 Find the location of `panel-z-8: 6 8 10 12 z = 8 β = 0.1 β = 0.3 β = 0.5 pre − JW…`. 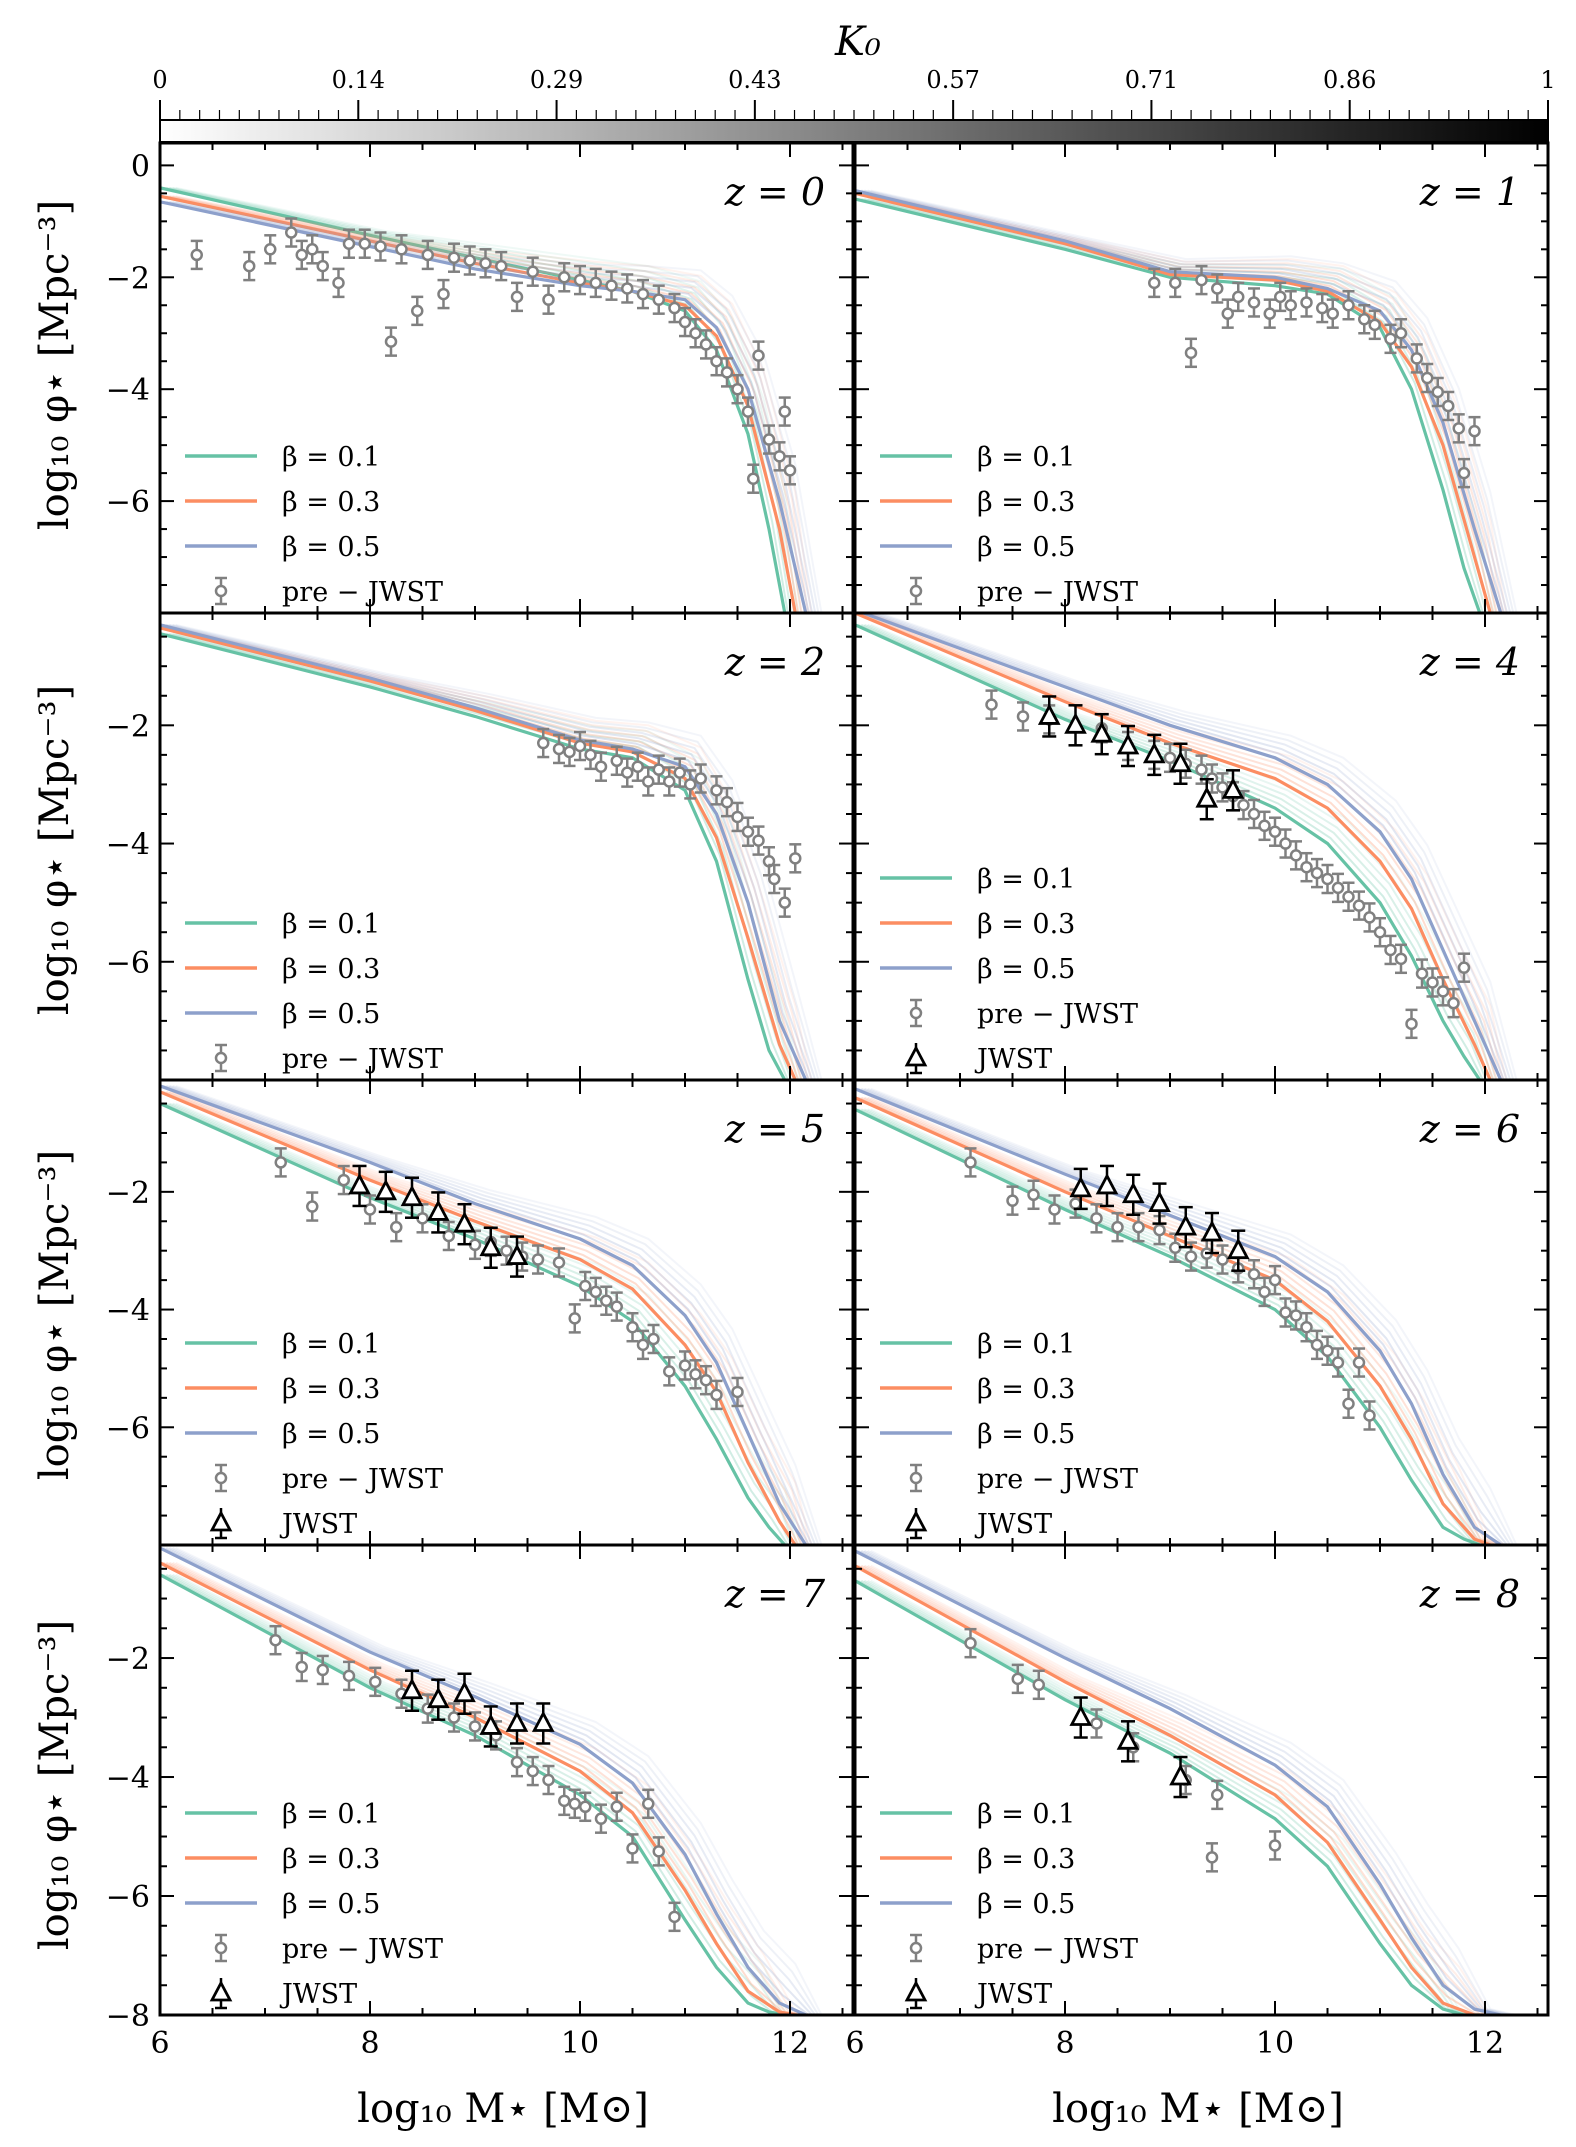

panel-z-8: 6 8 10 12 z = 8 β = 0.1 β = 0.3 β = 0.5 pre − JW… is located at coordinates (1197, 1802).